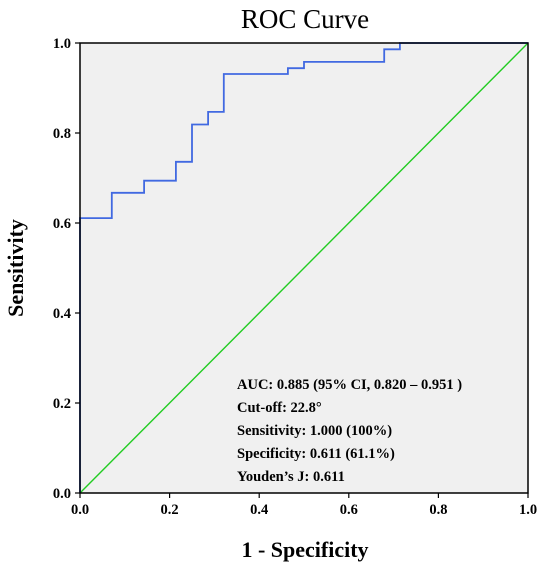  I want to click on auc-annotation: AUC: 0.885 (95% CI, 0.820 – 0.951 ), so click(349, 385).